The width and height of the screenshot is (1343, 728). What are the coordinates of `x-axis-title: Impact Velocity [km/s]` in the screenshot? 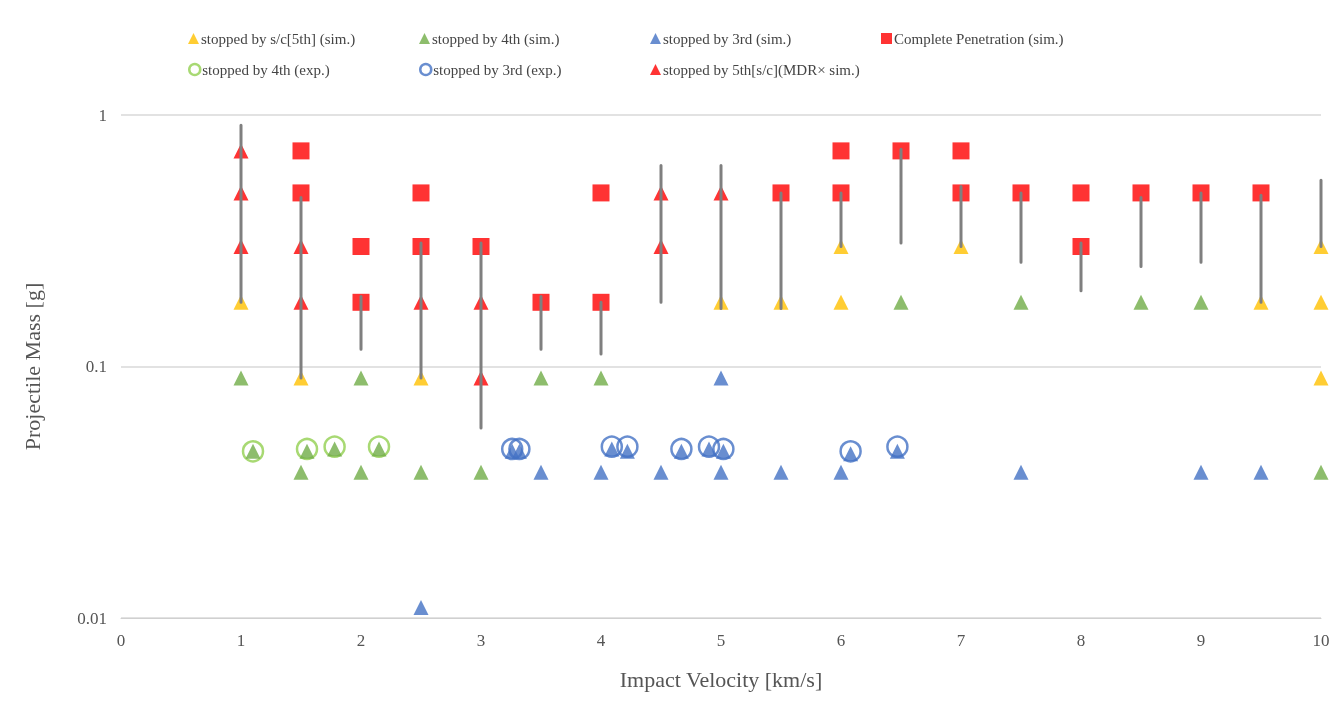 It's located at (721, 679).